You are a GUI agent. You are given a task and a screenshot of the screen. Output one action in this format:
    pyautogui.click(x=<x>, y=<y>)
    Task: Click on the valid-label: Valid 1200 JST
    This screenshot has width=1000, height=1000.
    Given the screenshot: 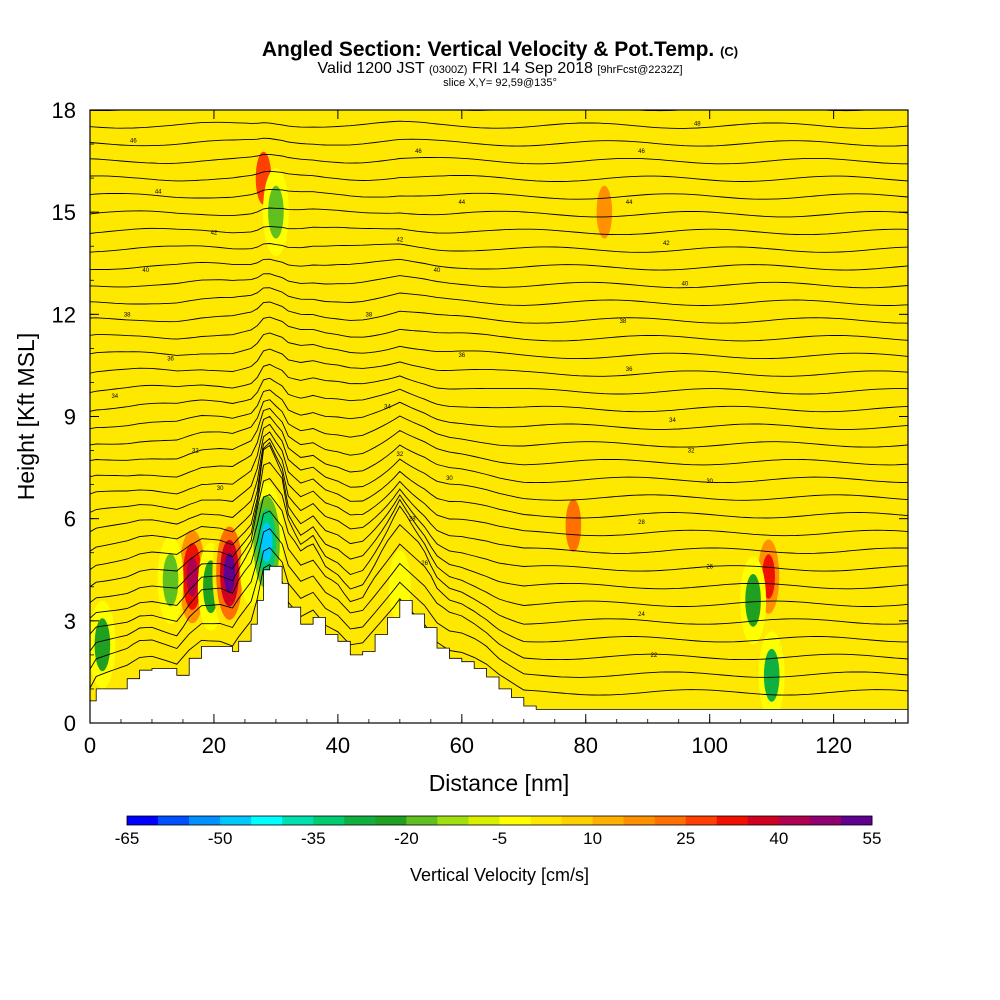 What is the action you would take?
    pyautogui.click(x=371, y=68)
    